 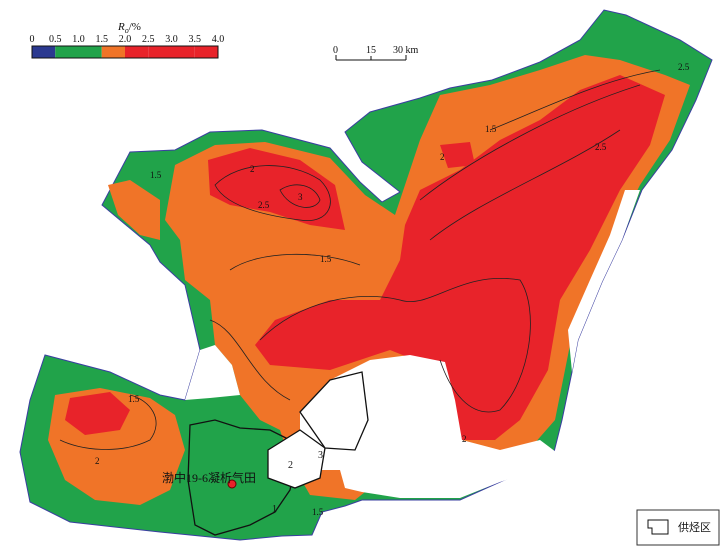 What do you see at coordinates (121, 27) in the screenshot?
I see `legend-title-symbol: R` at bounding box center [121, 27].